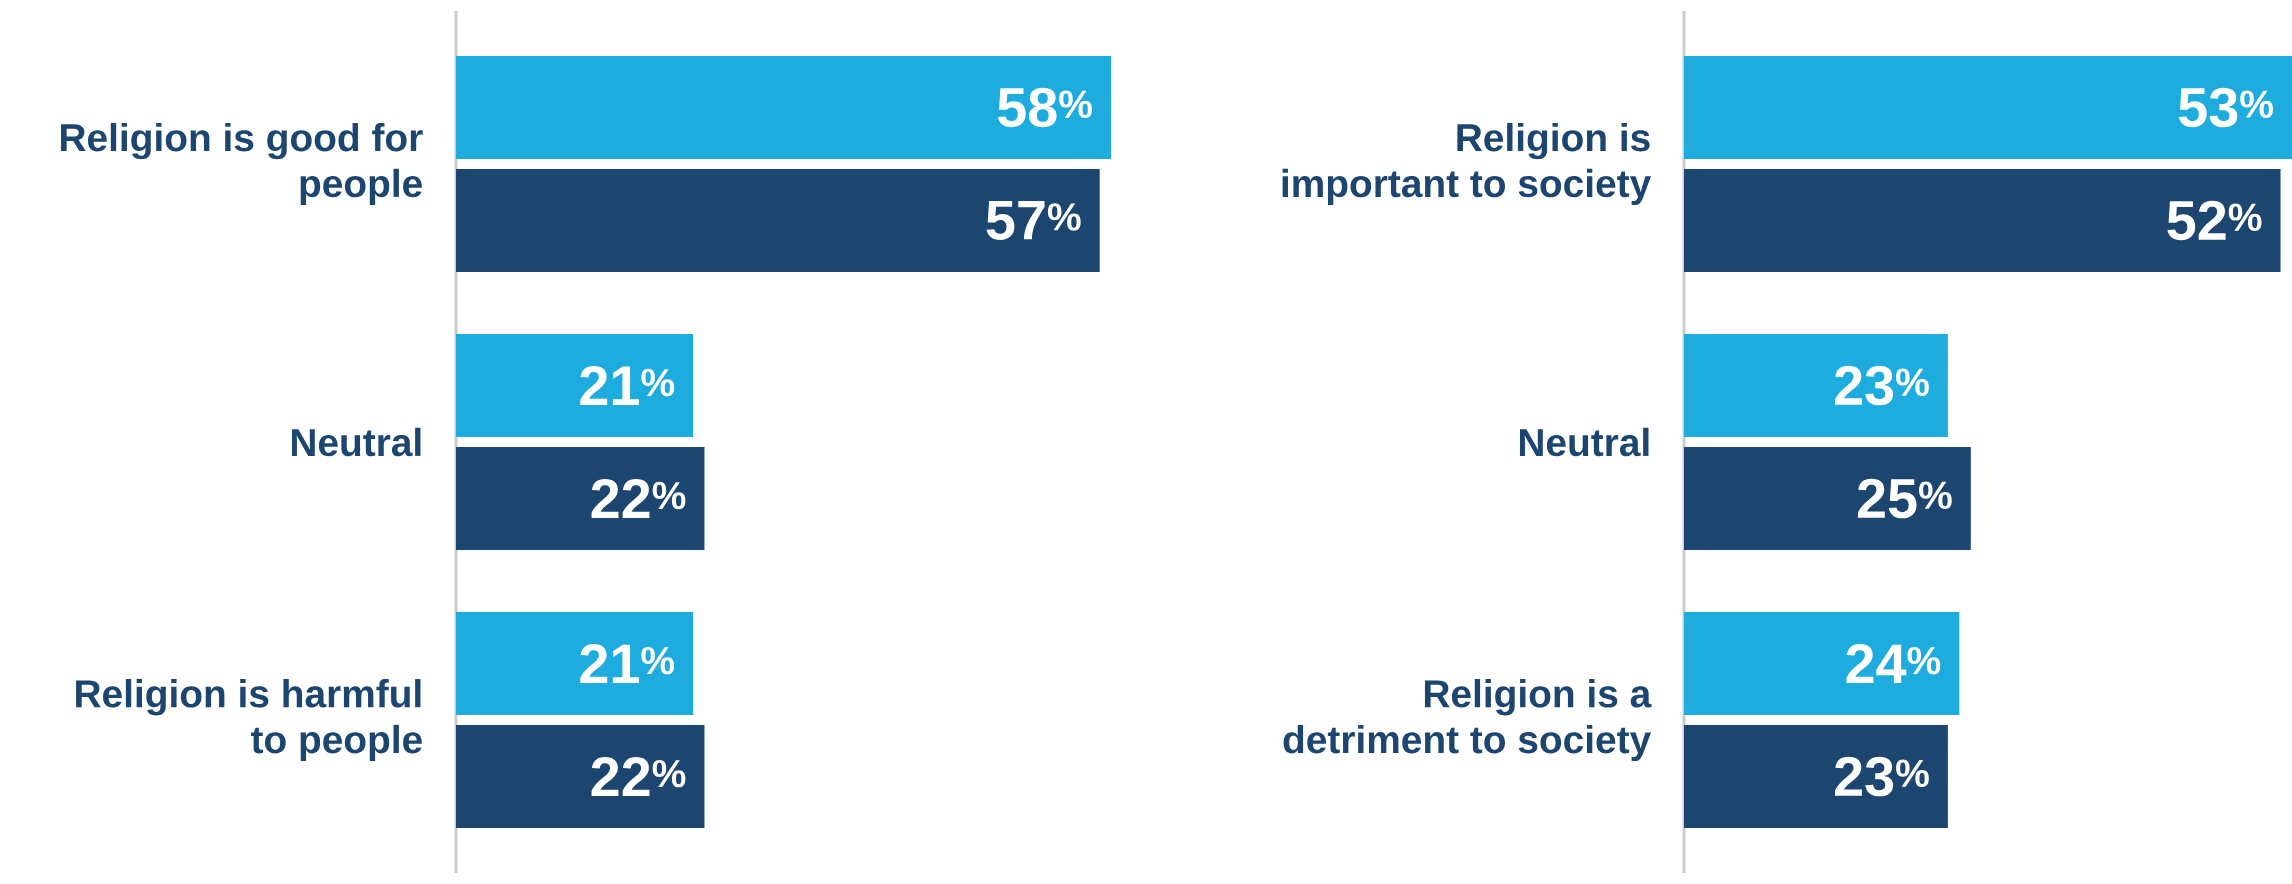  I want to click on y-tick-label: Religion is important to society, so click(1467, 163).